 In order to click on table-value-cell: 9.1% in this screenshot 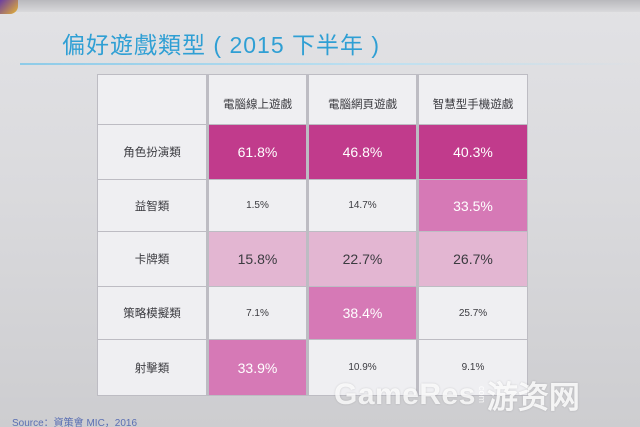, I will do `click(473, 367)`.